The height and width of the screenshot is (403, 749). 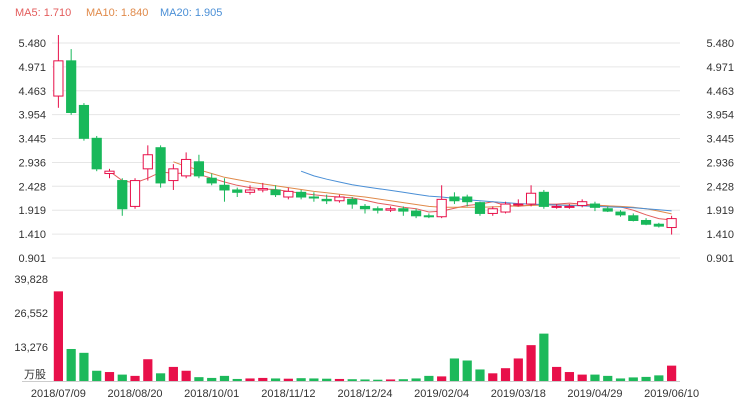 What do you see at coordinates (720, 163) in the screenshot?
I see `price-tick-right: 2.936` at bounding box center [720, 163].